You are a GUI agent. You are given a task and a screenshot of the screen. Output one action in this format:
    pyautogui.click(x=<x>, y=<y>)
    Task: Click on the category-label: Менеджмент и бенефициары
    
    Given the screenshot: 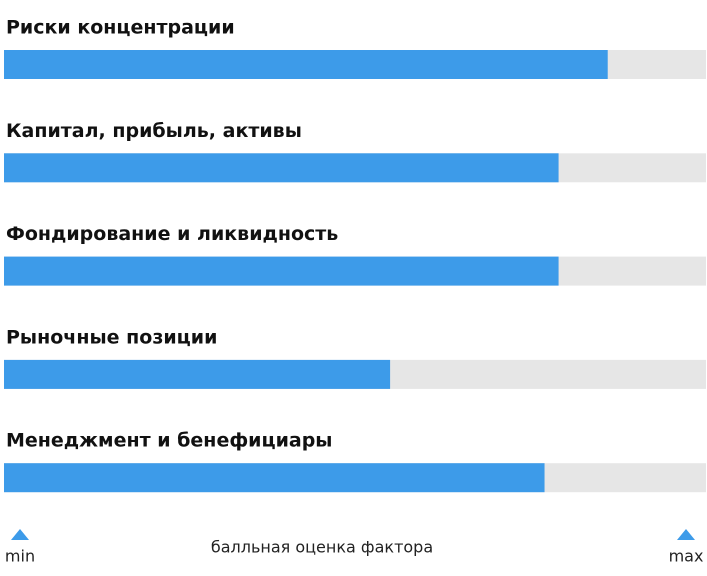 What is the action you would take?
    pyautogui.click(x=169, y=441)
    